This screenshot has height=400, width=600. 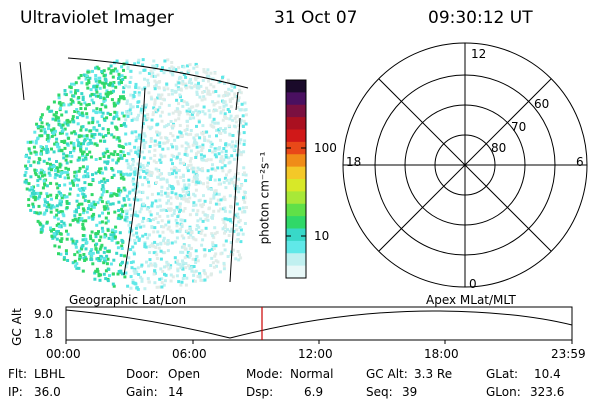 What do you see at coordinates (519, 127) in the screenshot?
I see `polar-lat-label: 70` at bounding box center [519, 127].